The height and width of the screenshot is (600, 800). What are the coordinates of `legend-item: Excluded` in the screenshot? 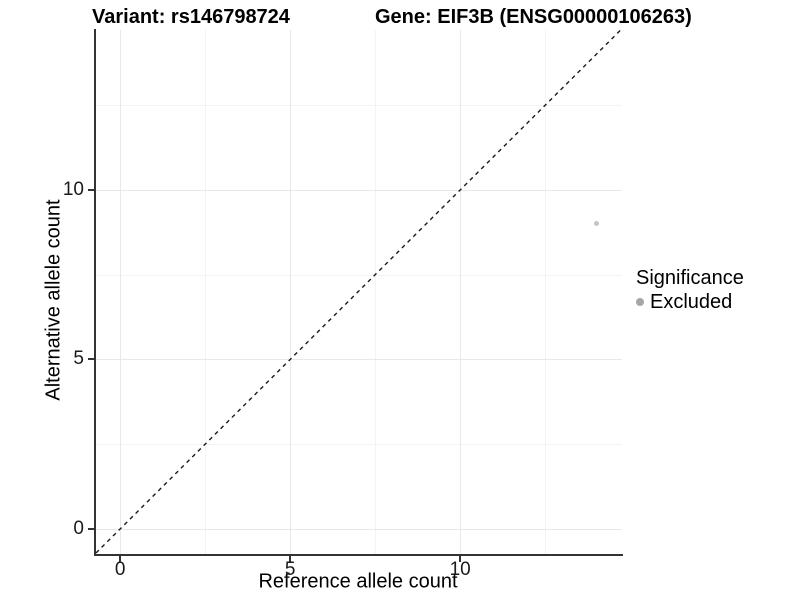 It's located at (690, 302).